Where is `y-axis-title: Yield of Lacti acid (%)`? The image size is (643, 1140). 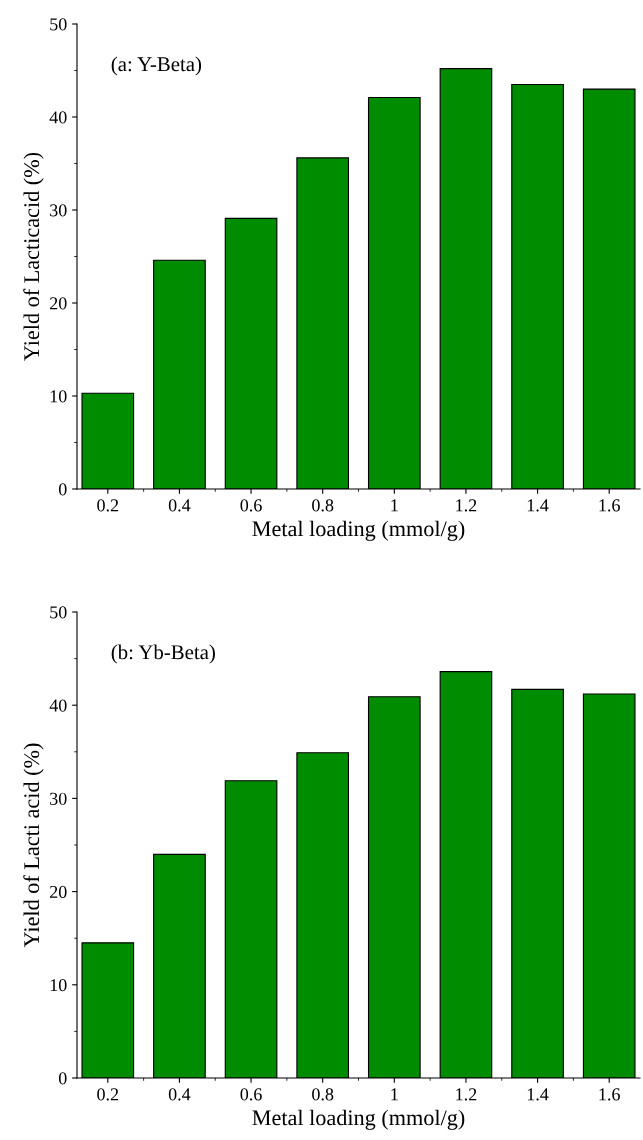 y-axis-title: Yield of Lacti acid (%) is located at coordinates (33, 845).